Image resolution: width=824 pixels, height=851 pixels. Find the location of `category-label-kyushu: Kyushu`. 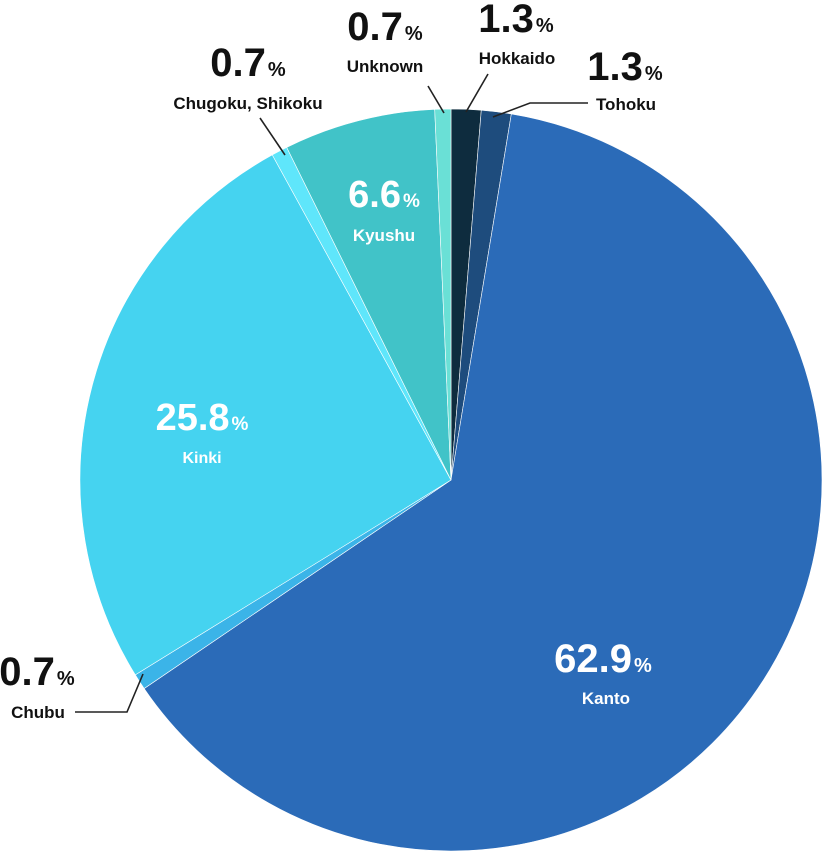

category-label-kyushu: Kyushu is located at coordinates (384, 235).